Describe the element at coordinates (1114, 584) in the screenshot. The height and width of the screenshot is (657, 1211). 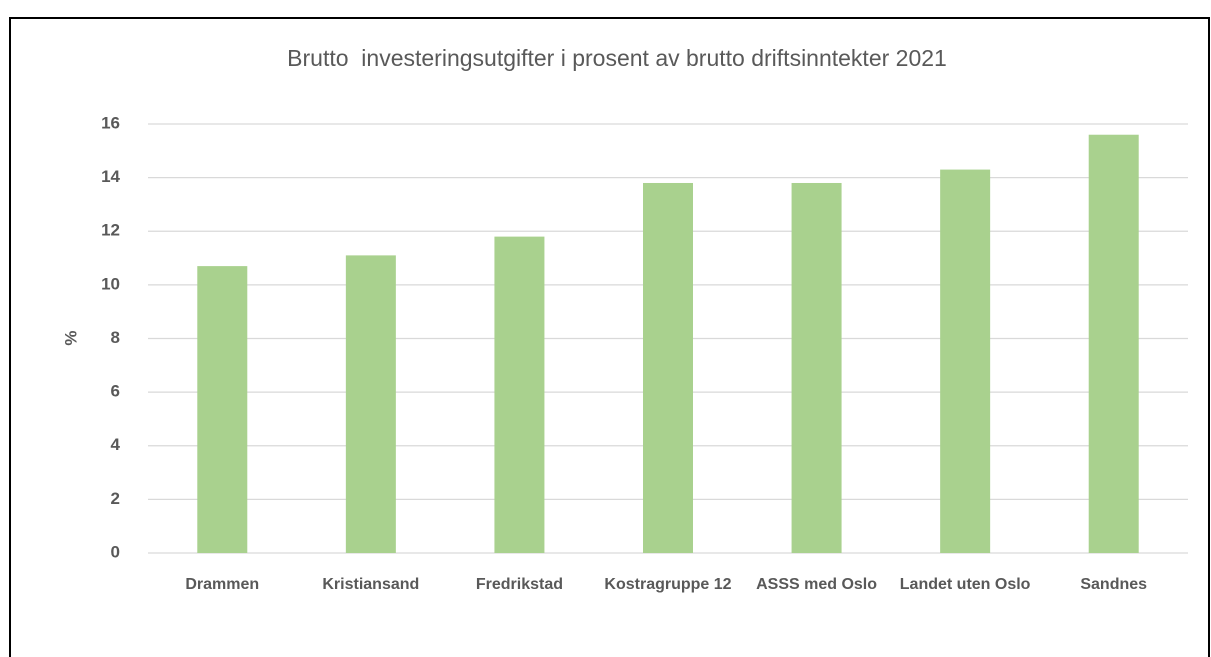
I see `x-tick-label: Sandnes` at that location.